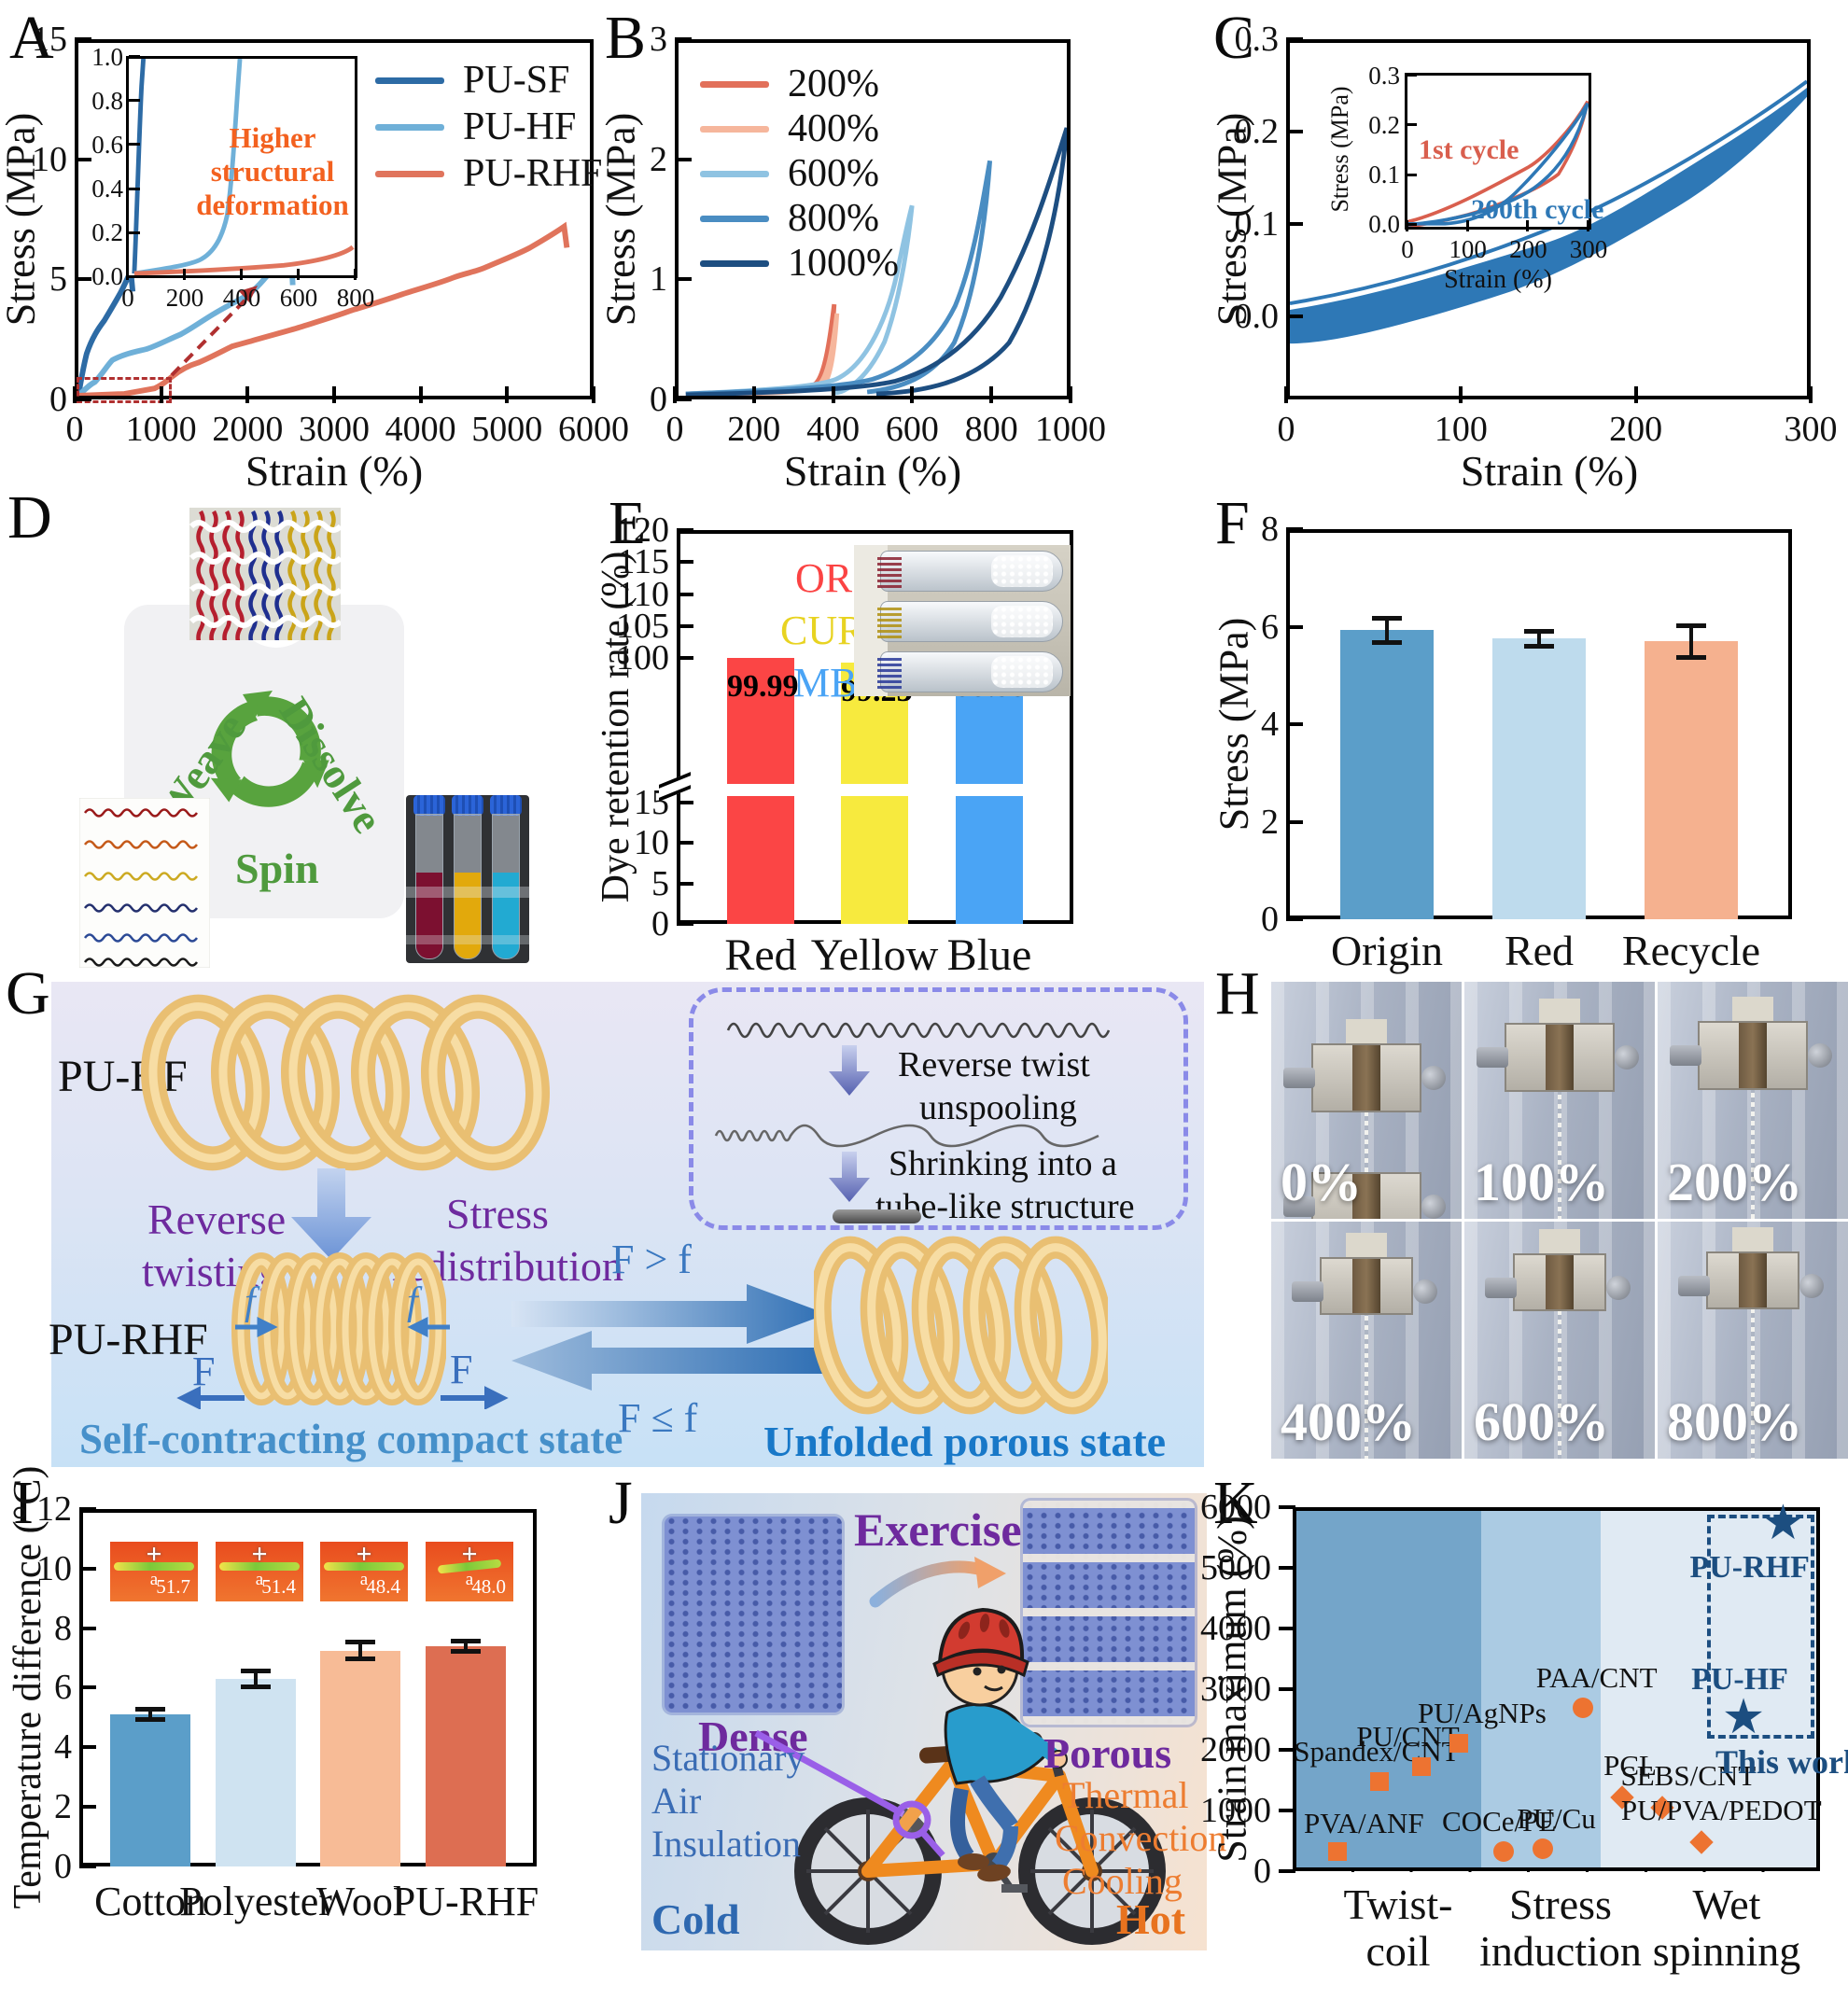 The height and width of the screenshot is (1999, 1848). Describe the element at coordinates (1539, 950) in the screenshot. I see `panelF-cat-red: Red` at that location.